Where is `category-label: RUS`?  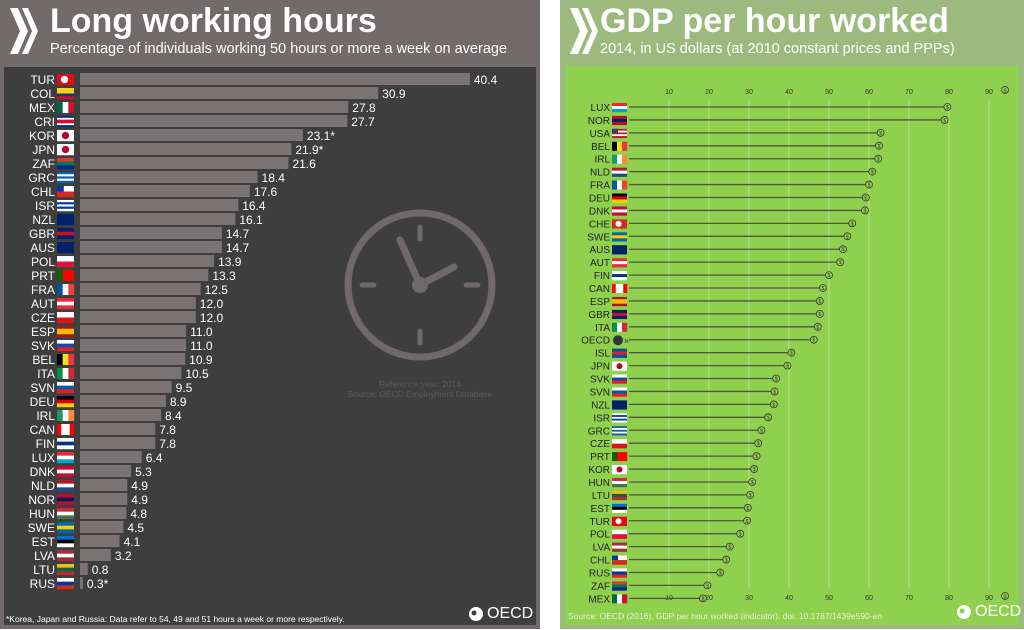
category-label: RUS is located at coordinates (42, 584).